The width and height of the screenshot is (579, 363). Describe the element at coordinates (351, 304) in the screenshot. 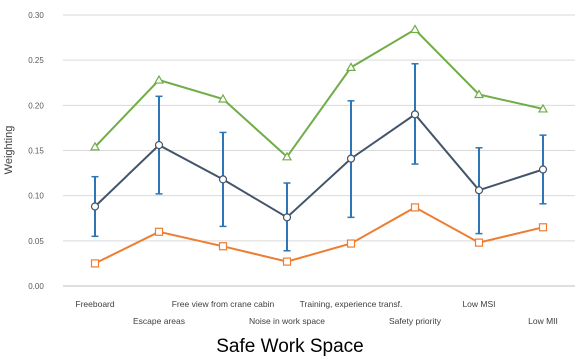

I see `category-label: Training, experience transf.` at that location.